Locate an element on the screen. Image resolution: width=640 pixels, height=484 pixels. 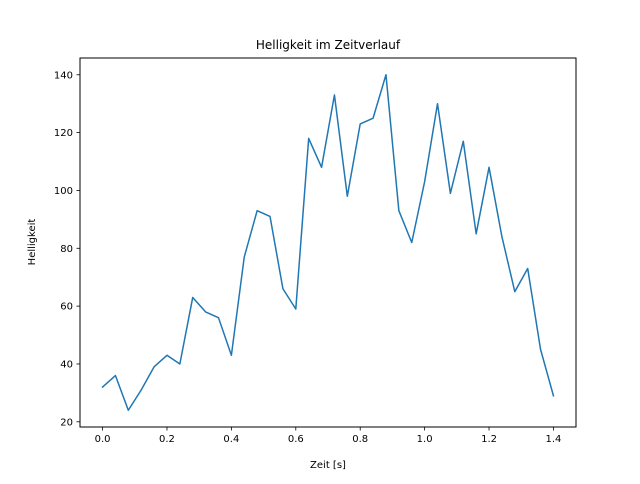
y-tick-label: 40 is located at coordinates (66, 364).